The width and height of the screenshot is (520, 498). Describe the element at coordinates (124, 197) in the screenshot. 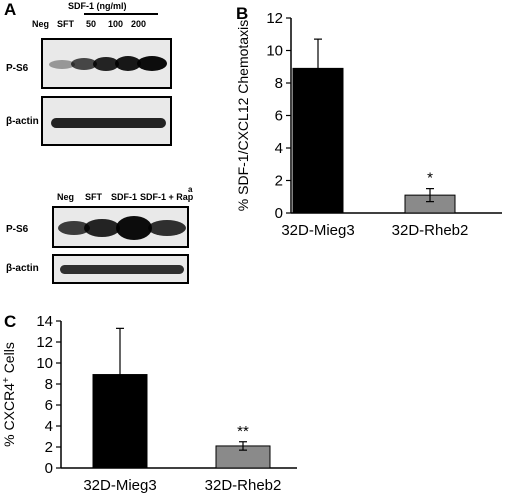

I see `lane-label: SDF-1` at that location.